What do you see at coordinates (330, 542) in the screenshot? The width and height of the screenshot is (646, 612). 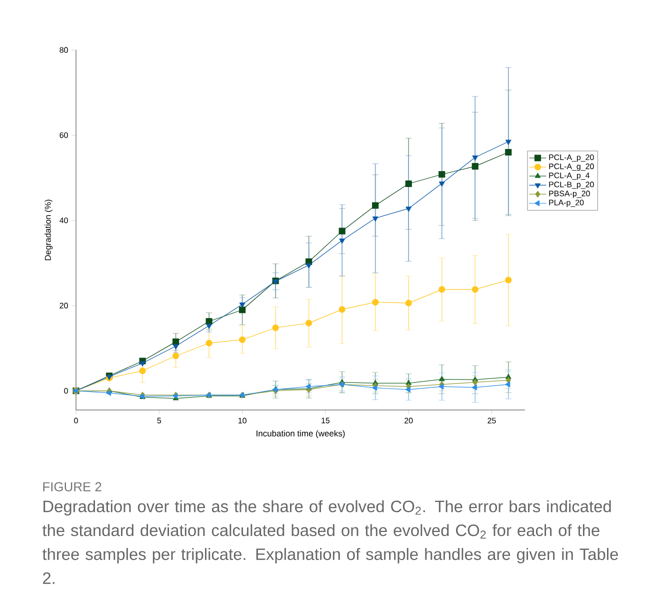 I see `text: Degradation over time as the share of evolved CO$_{2}$. The error bars indicated the standard deviation calculated based on the evolved CO$_{2}$ for each of the three samples per triplicate. Explanation of sample handles are given in Table 2.` at bounding box center [330, 542].